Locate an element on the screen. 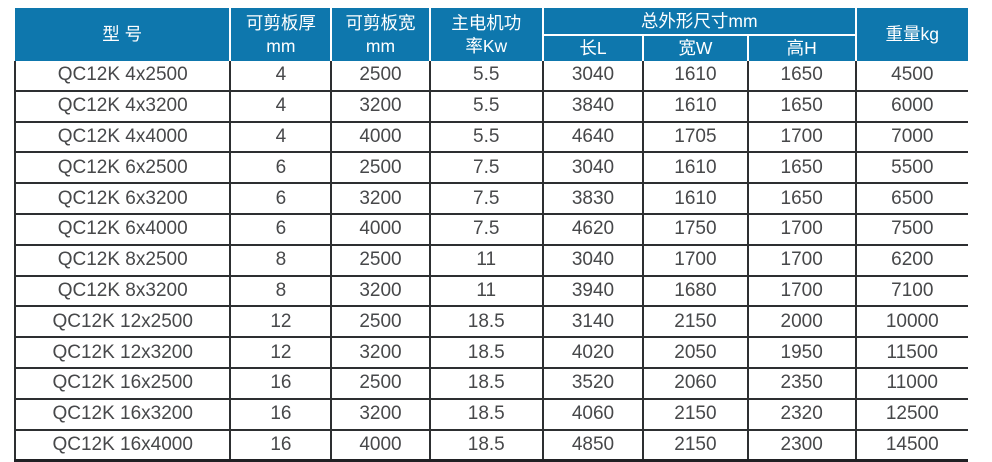 The width and height of the screenshot is (992, 462). col-header-thickness-line1: 可剪板厚 is located at coordinates (280, 23).